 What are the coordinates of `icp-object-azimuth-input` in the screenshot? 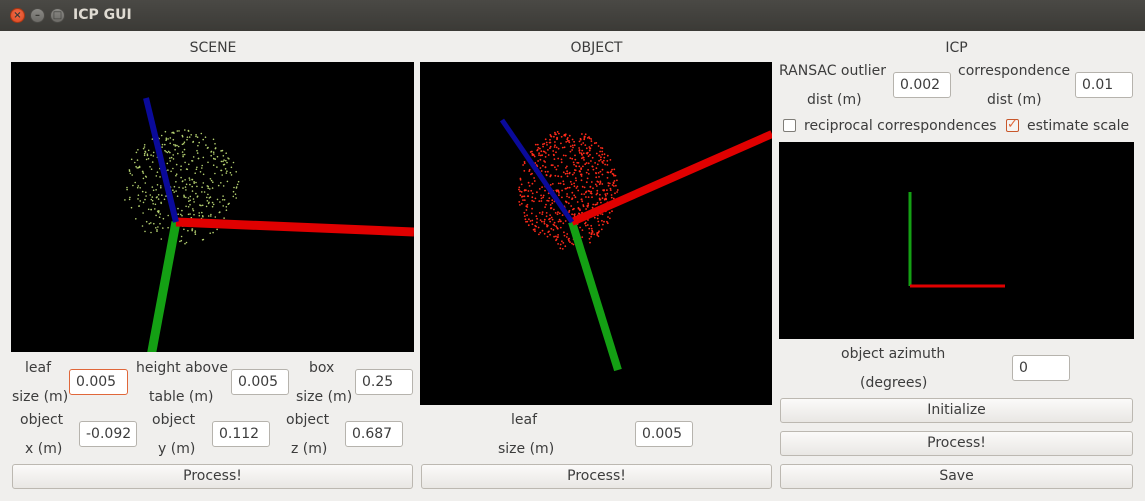 It's located at (1041, 368).